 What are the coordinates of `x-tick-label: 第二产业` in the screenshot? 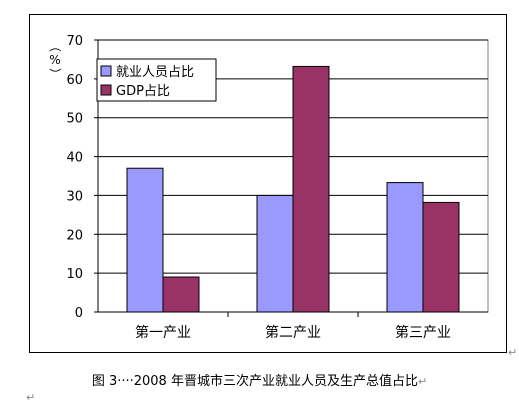 It's located at (293, 332).